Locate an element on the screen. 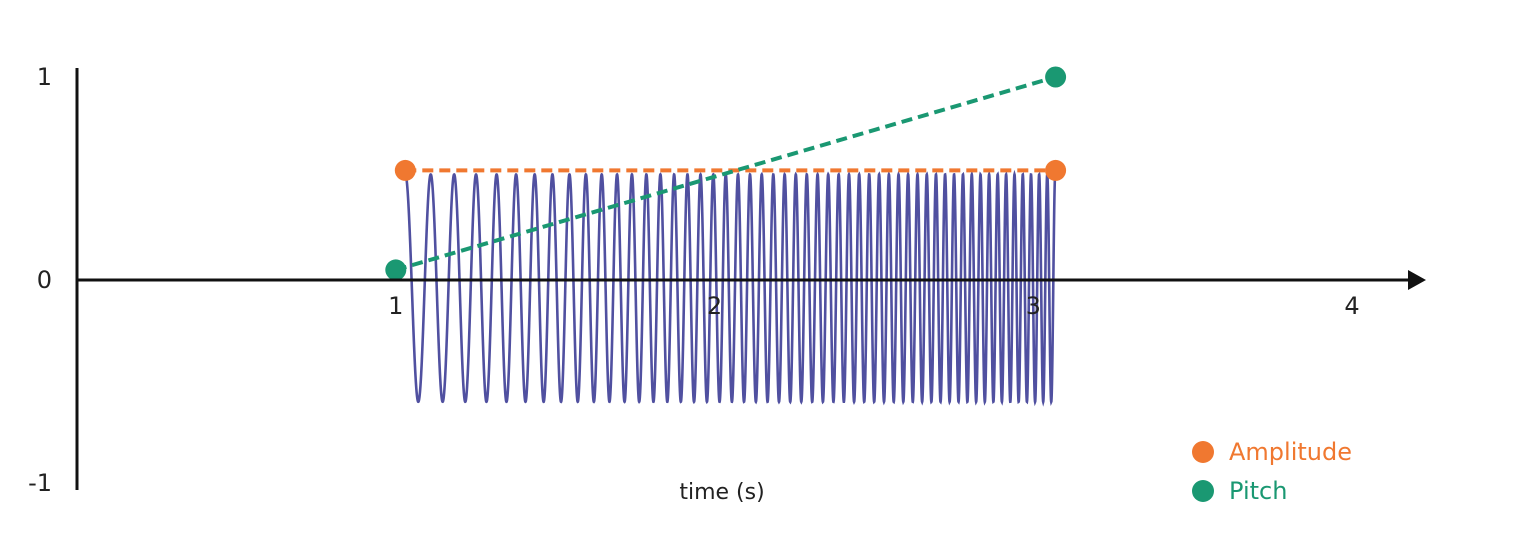  legend-label-amplitude: Amplitude is located at coordinates (1290, 452).